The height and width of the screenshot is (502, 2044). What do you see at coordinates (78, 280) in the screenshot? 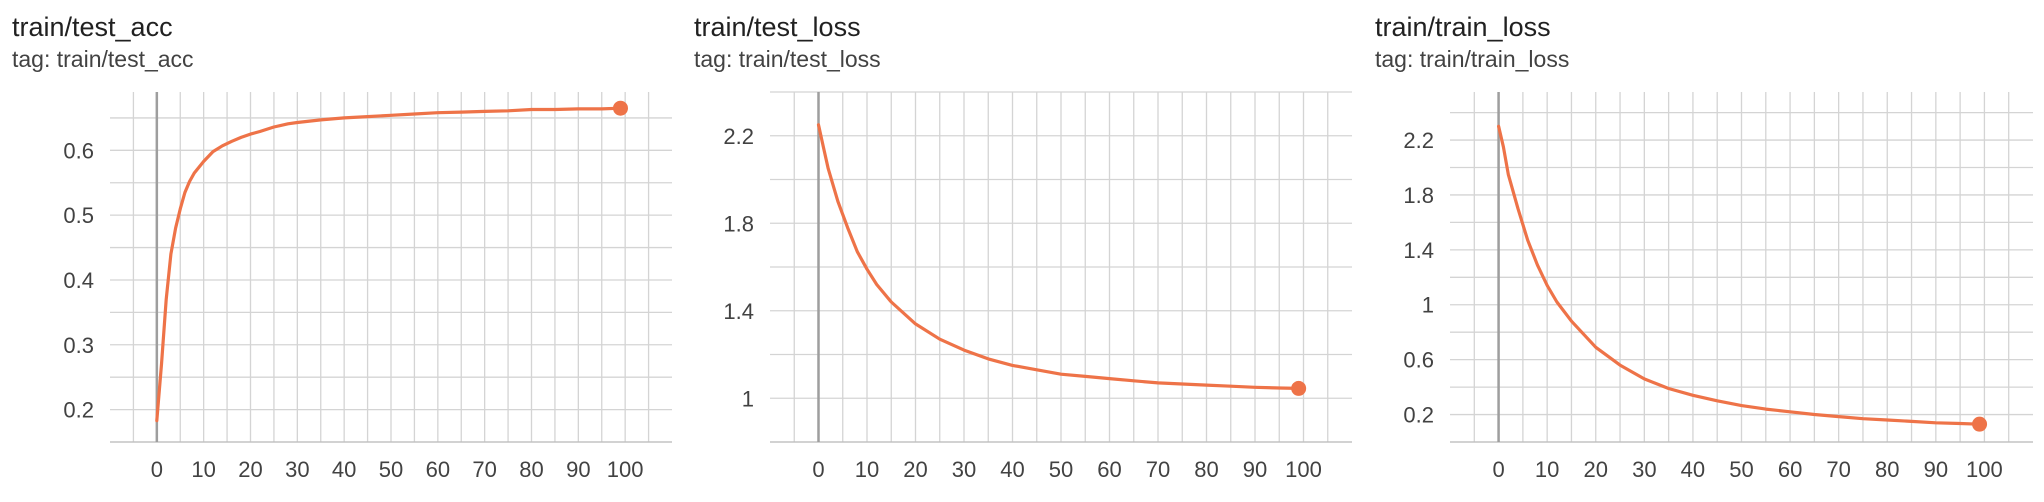
I see `y-tick-label: 0.4` at bounding box center [78, 280].